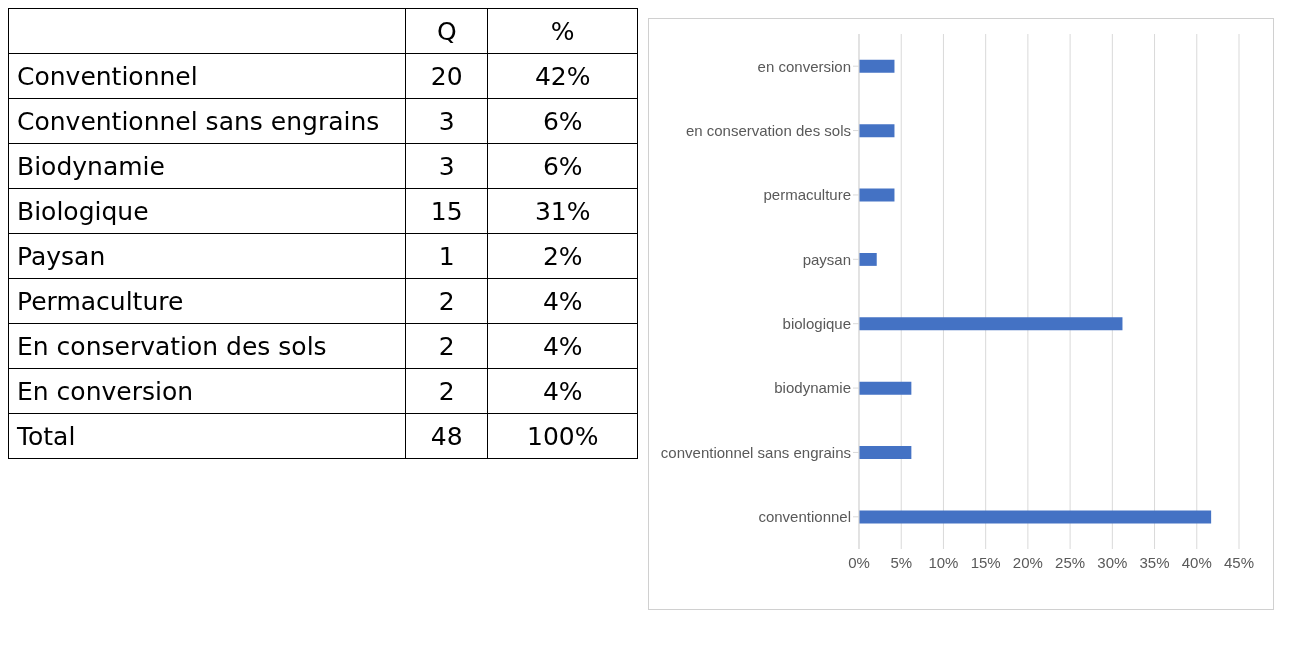 The width and height of the screenshot is (1296, 653). I want to click on data-label: 2%, so click(562, 256).